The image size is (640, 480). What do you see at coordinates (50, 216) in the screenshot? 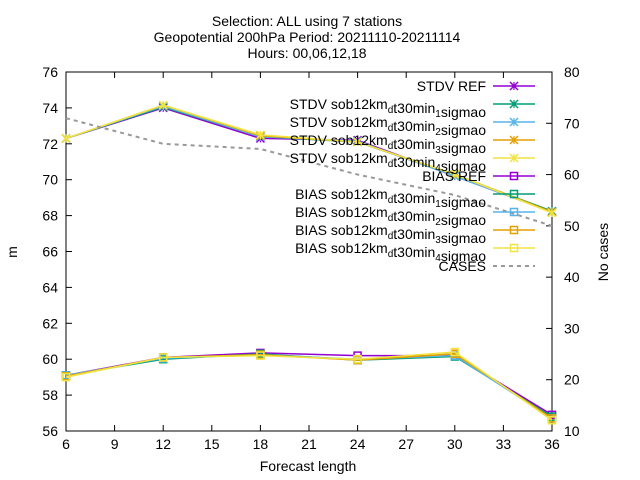
I see `y-tick-label: 68` at bounding box center [50, 216].